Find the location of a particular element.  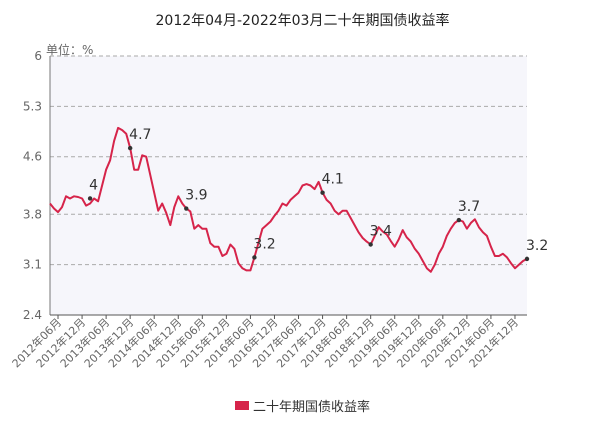

chart-title: 2012年04月-2022年03月二十年期国债收益率 is located at coordinates (302, 21).